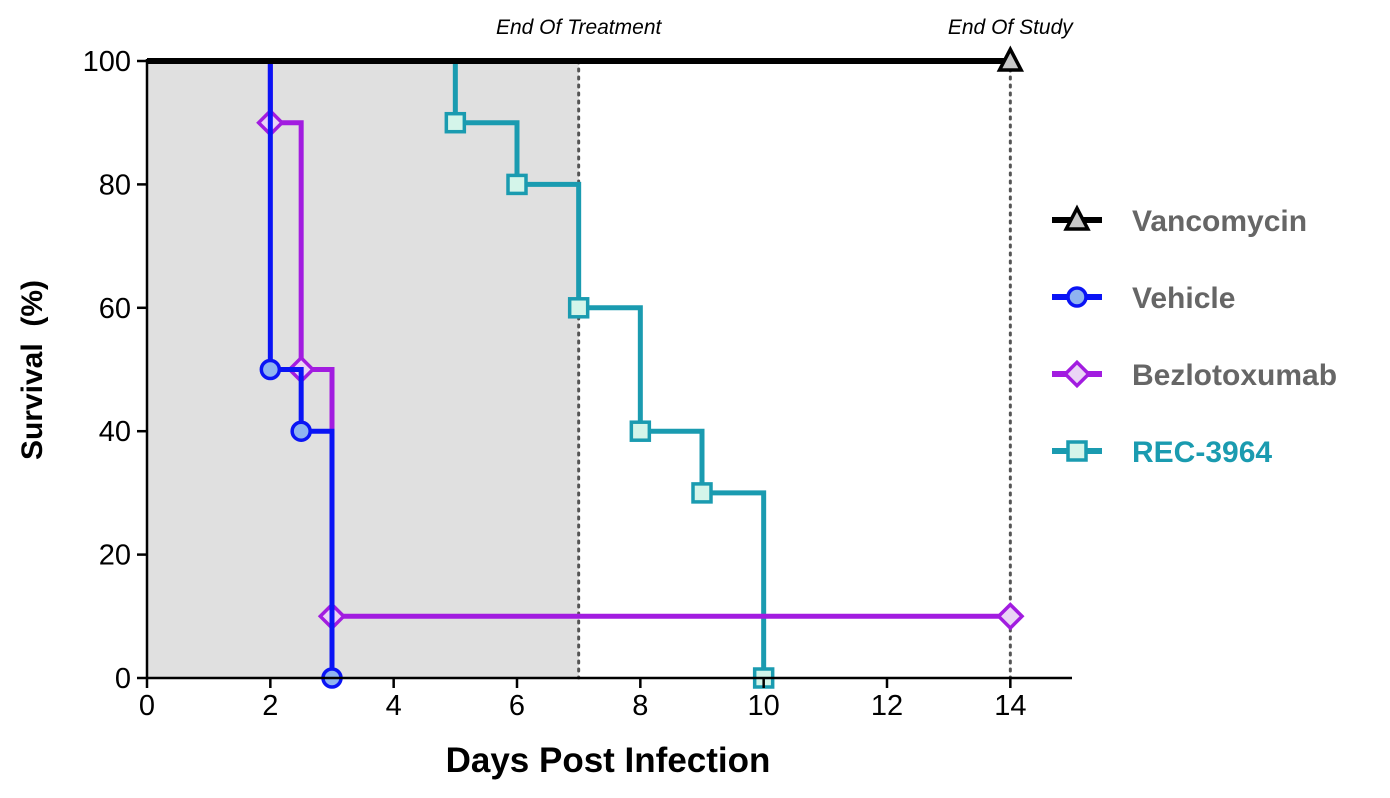 This screenshot has width=1390, height=798. Describe the element at coordinates (1077, 297) in the screenshot. I see `legend-marker-circle-icon` at that location.